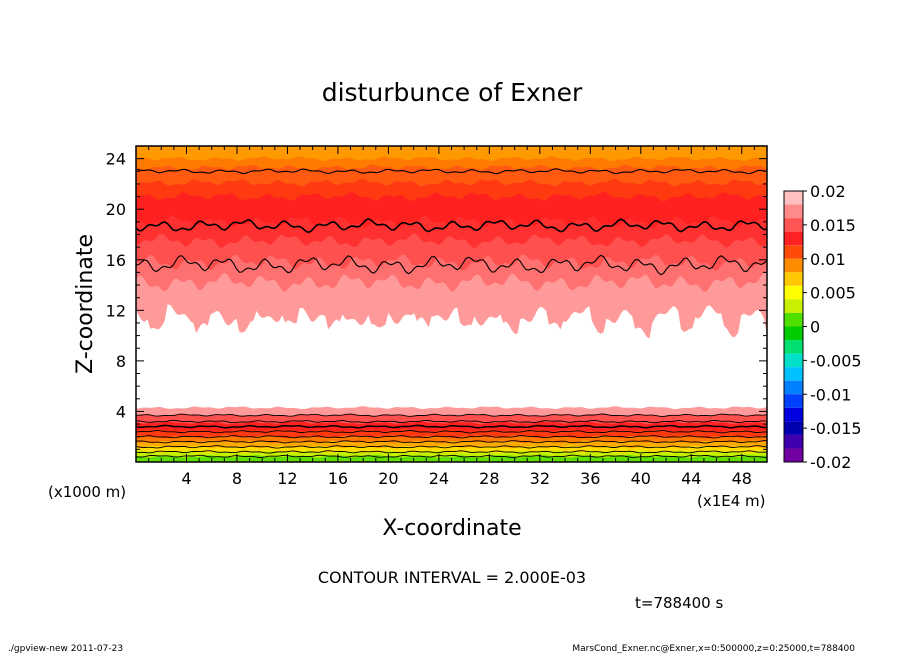 The height and width of the screenshot is (654, 904). What do you see at coordinates (679, 603) in the screenshot?
I see `time-label: t=788400 s` at bounding box center [679, 603].